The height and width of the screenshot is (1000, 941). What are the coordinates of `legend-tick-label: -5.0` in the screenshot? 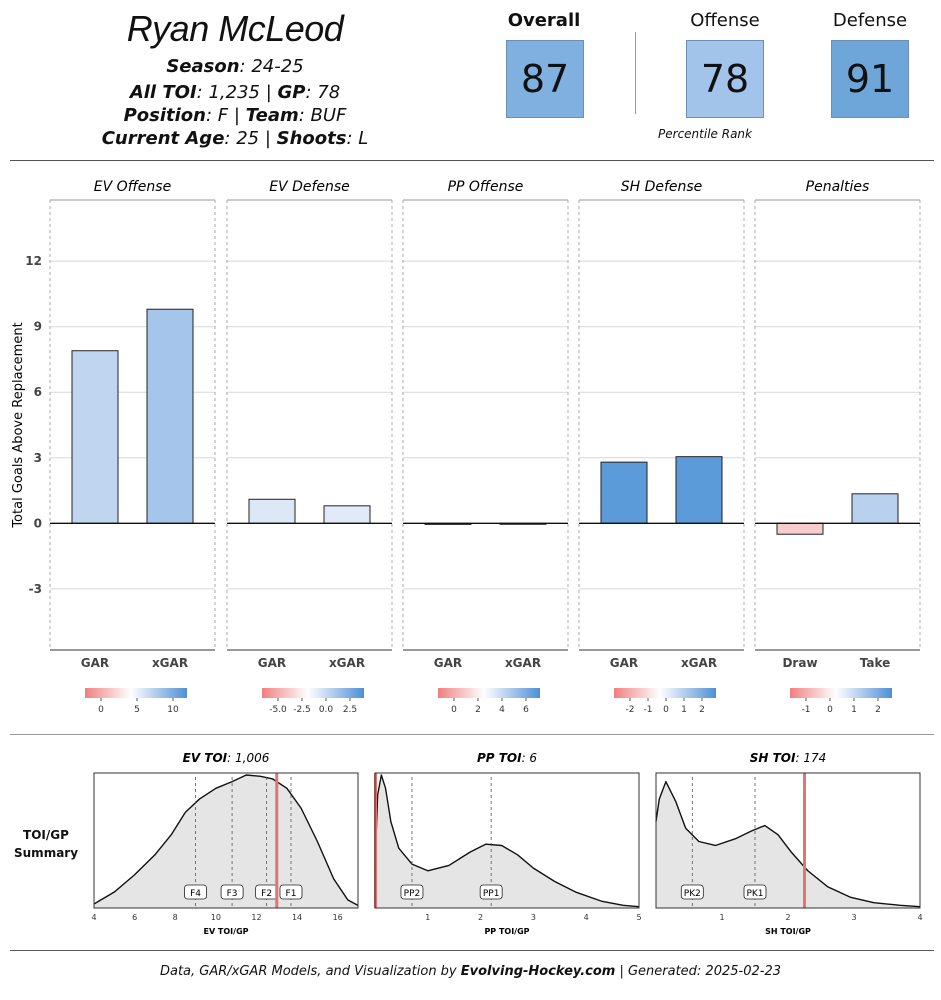 It's located at (278, 710).